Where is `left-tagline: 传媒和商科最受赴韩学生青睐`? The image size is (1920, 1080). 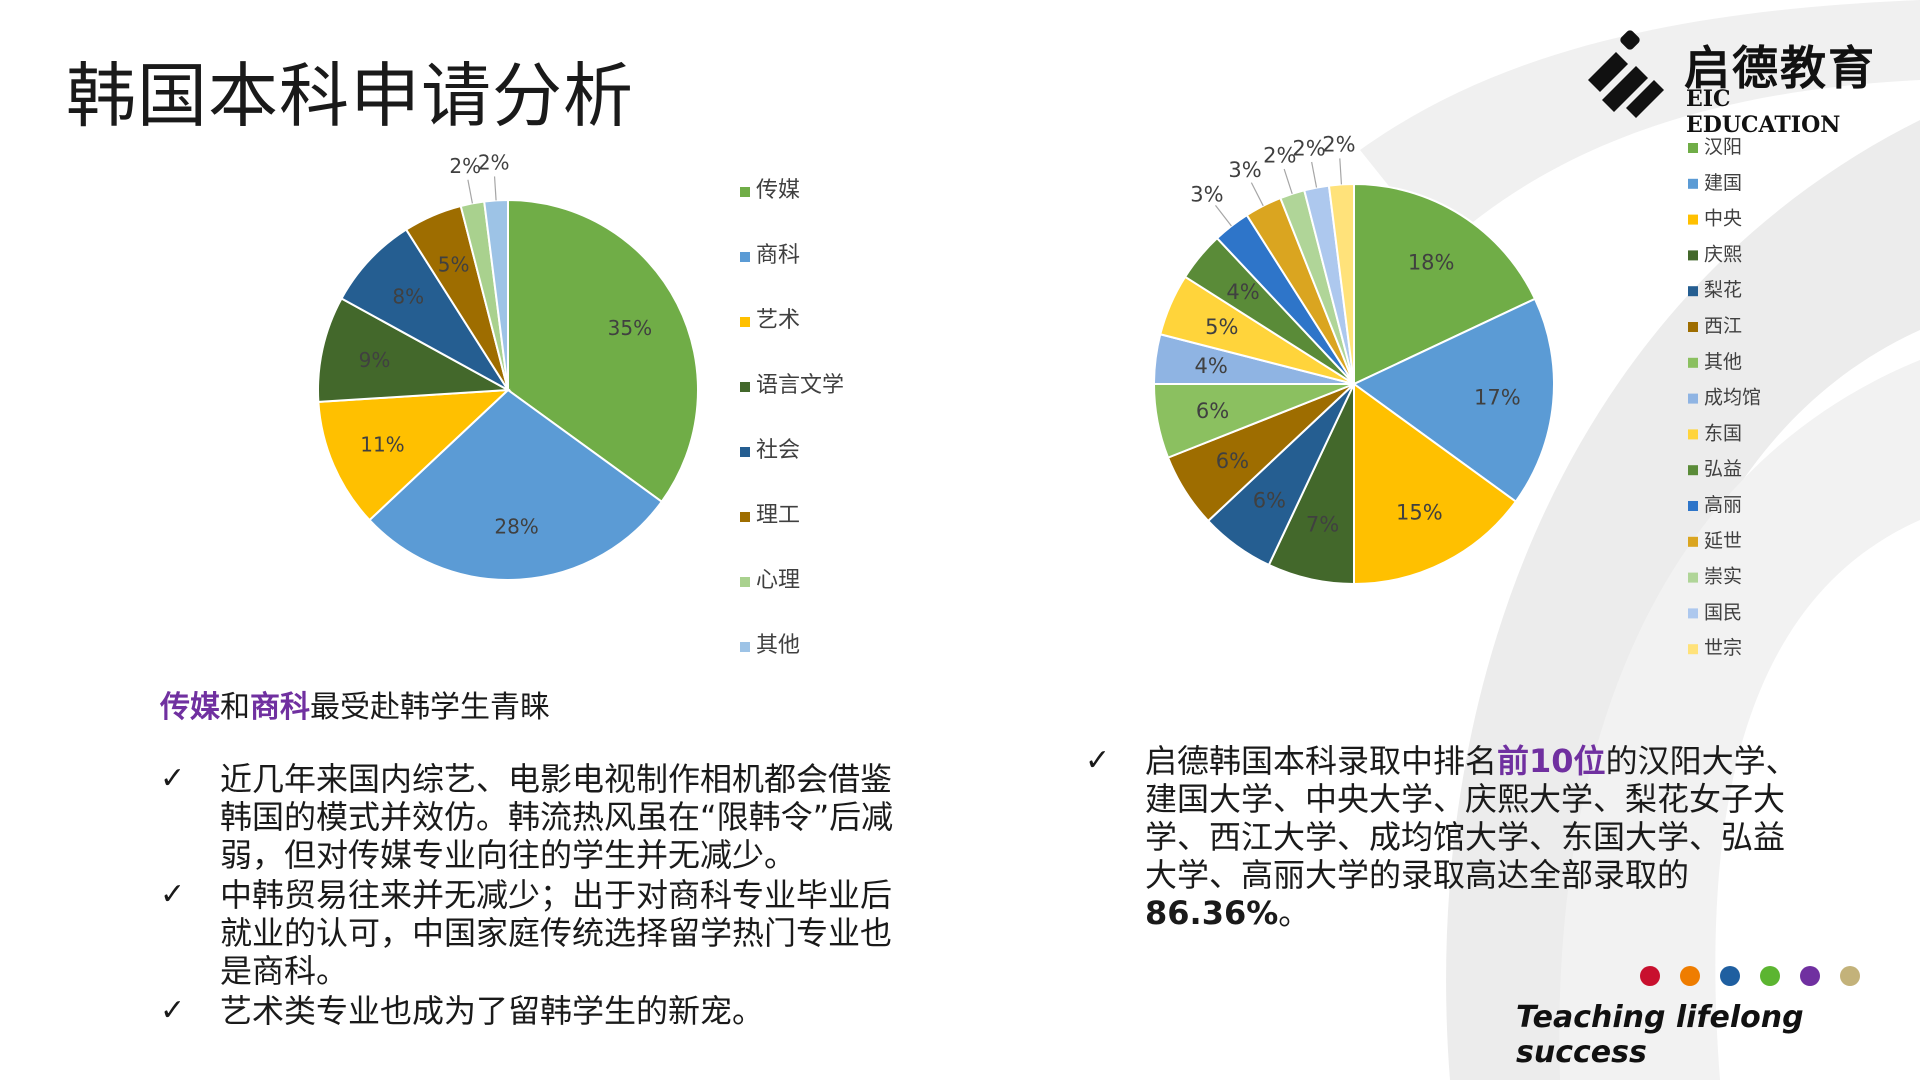
left-tagline: 传媒和商科最受赴韩学生青睐 is located at coordinates (355, 704).